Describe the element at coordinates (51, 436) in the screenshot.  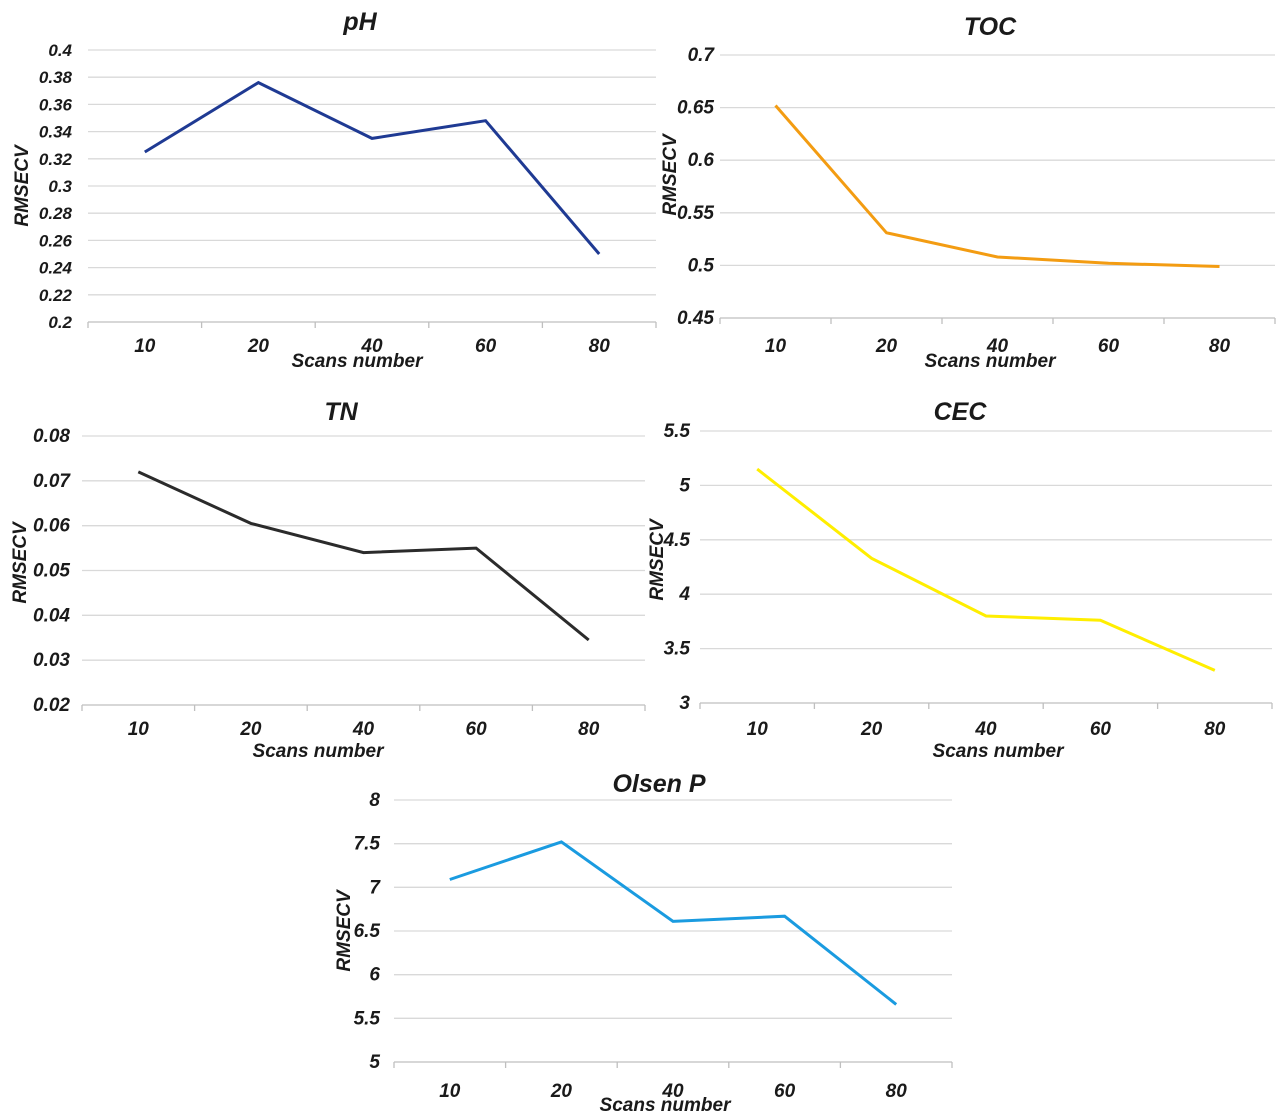
I see `tn-y-tick-label: 0.08` at that location.